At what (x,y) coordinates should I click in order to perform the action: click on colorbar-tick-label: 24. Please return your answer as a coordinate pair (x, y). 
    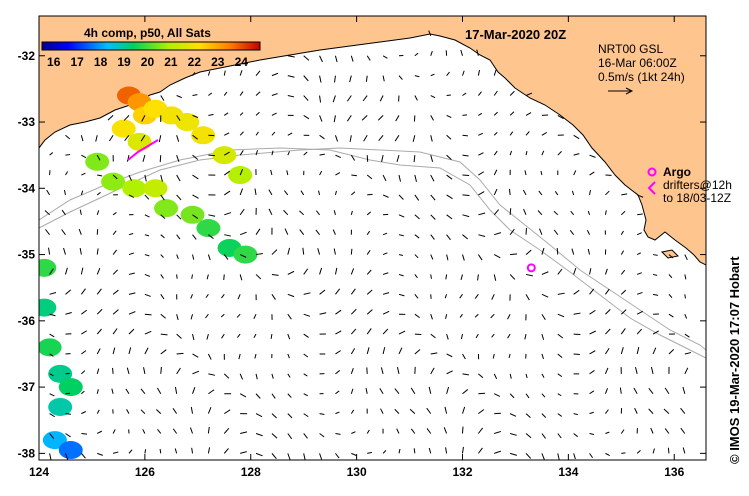
    Looking at the image, I should click on (242, 62).